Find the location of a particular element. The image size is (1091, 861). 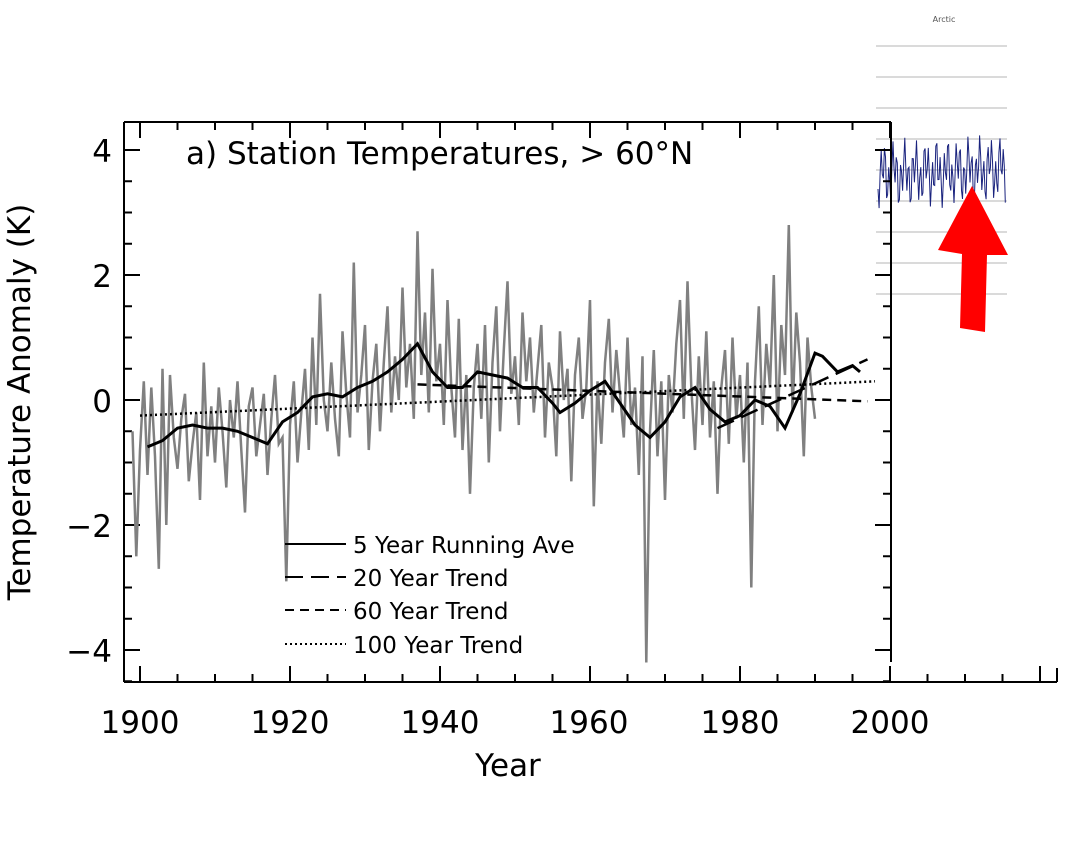

20-year-trend-line is located at coordinates (792, 394).